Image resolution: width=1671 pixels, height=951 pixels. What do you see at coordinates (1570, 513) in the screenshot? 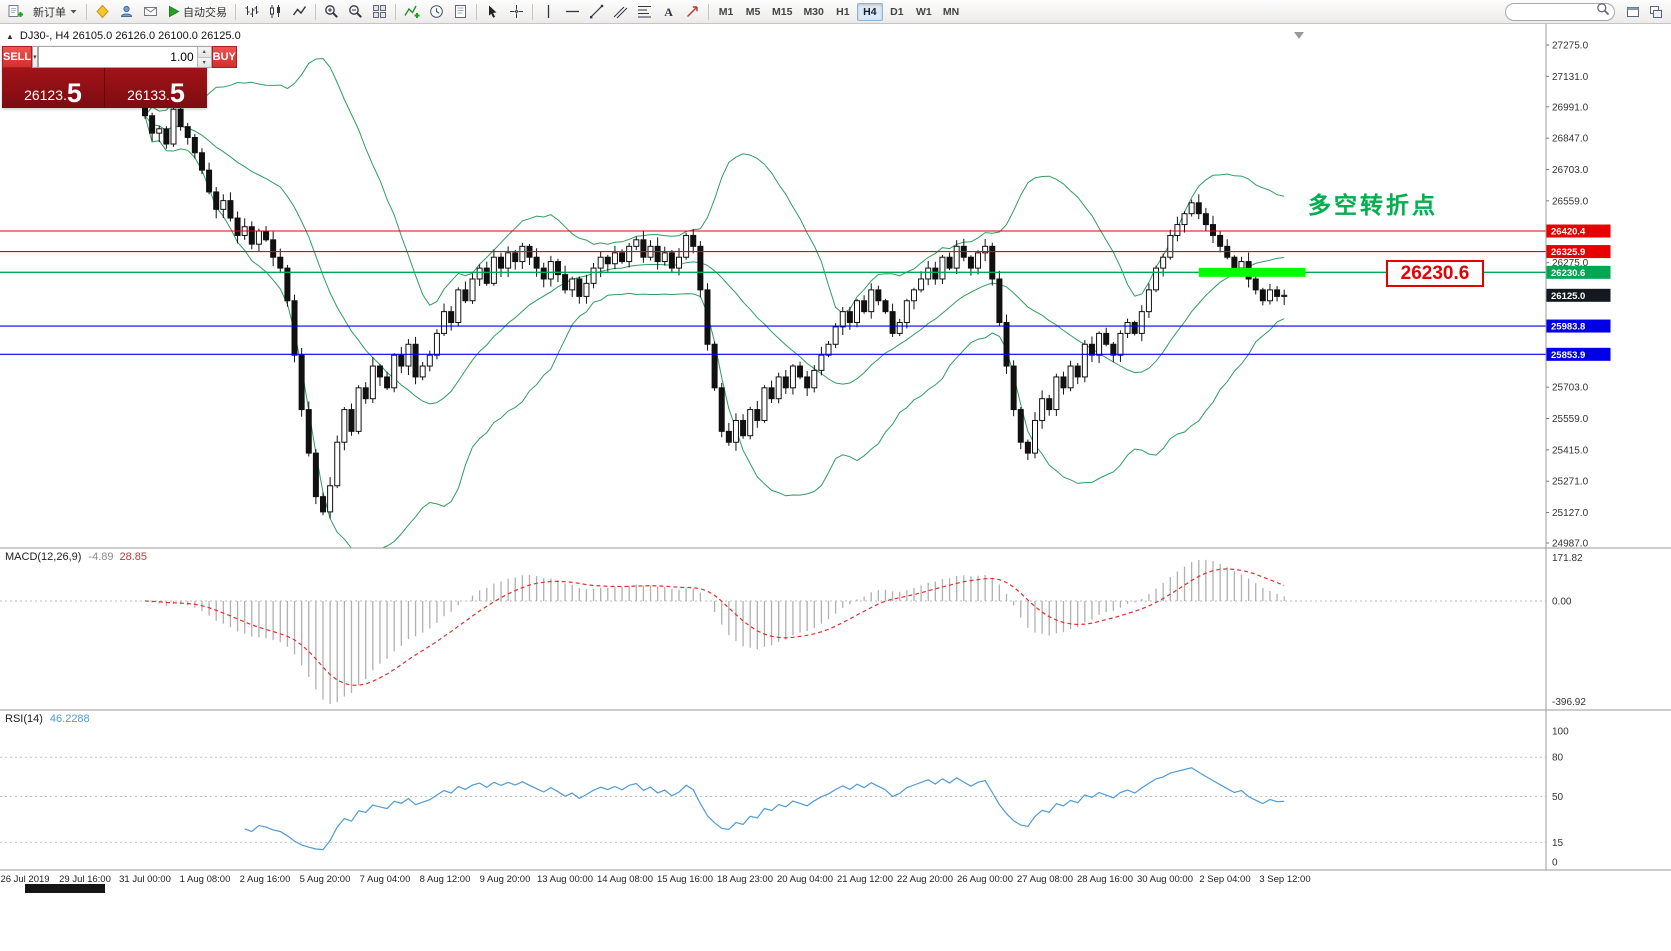
I see `svg-text: 25127.0` at bounding box center [1570, 513].